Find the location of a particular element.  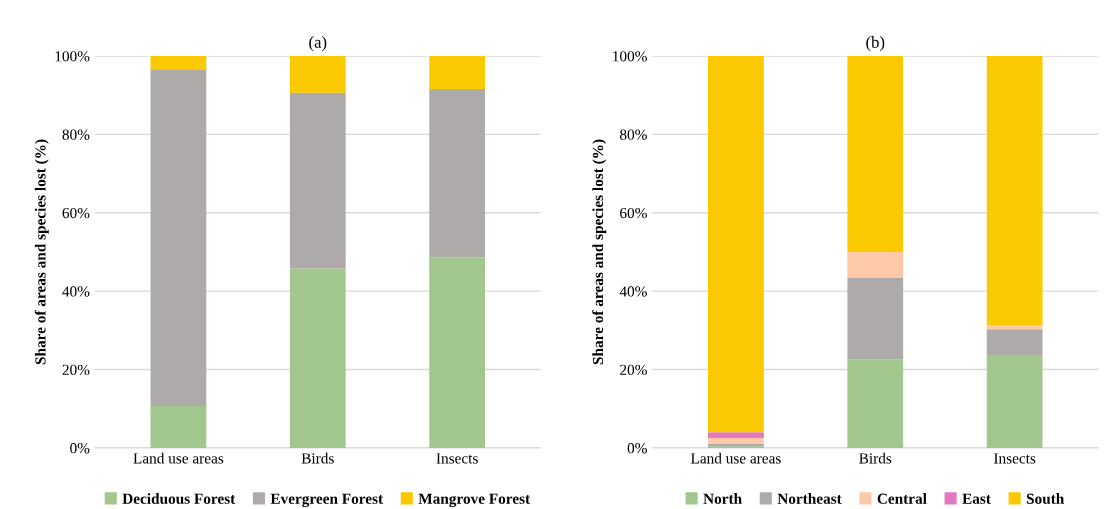

legend-label: North is located at coordinates (722, 498).